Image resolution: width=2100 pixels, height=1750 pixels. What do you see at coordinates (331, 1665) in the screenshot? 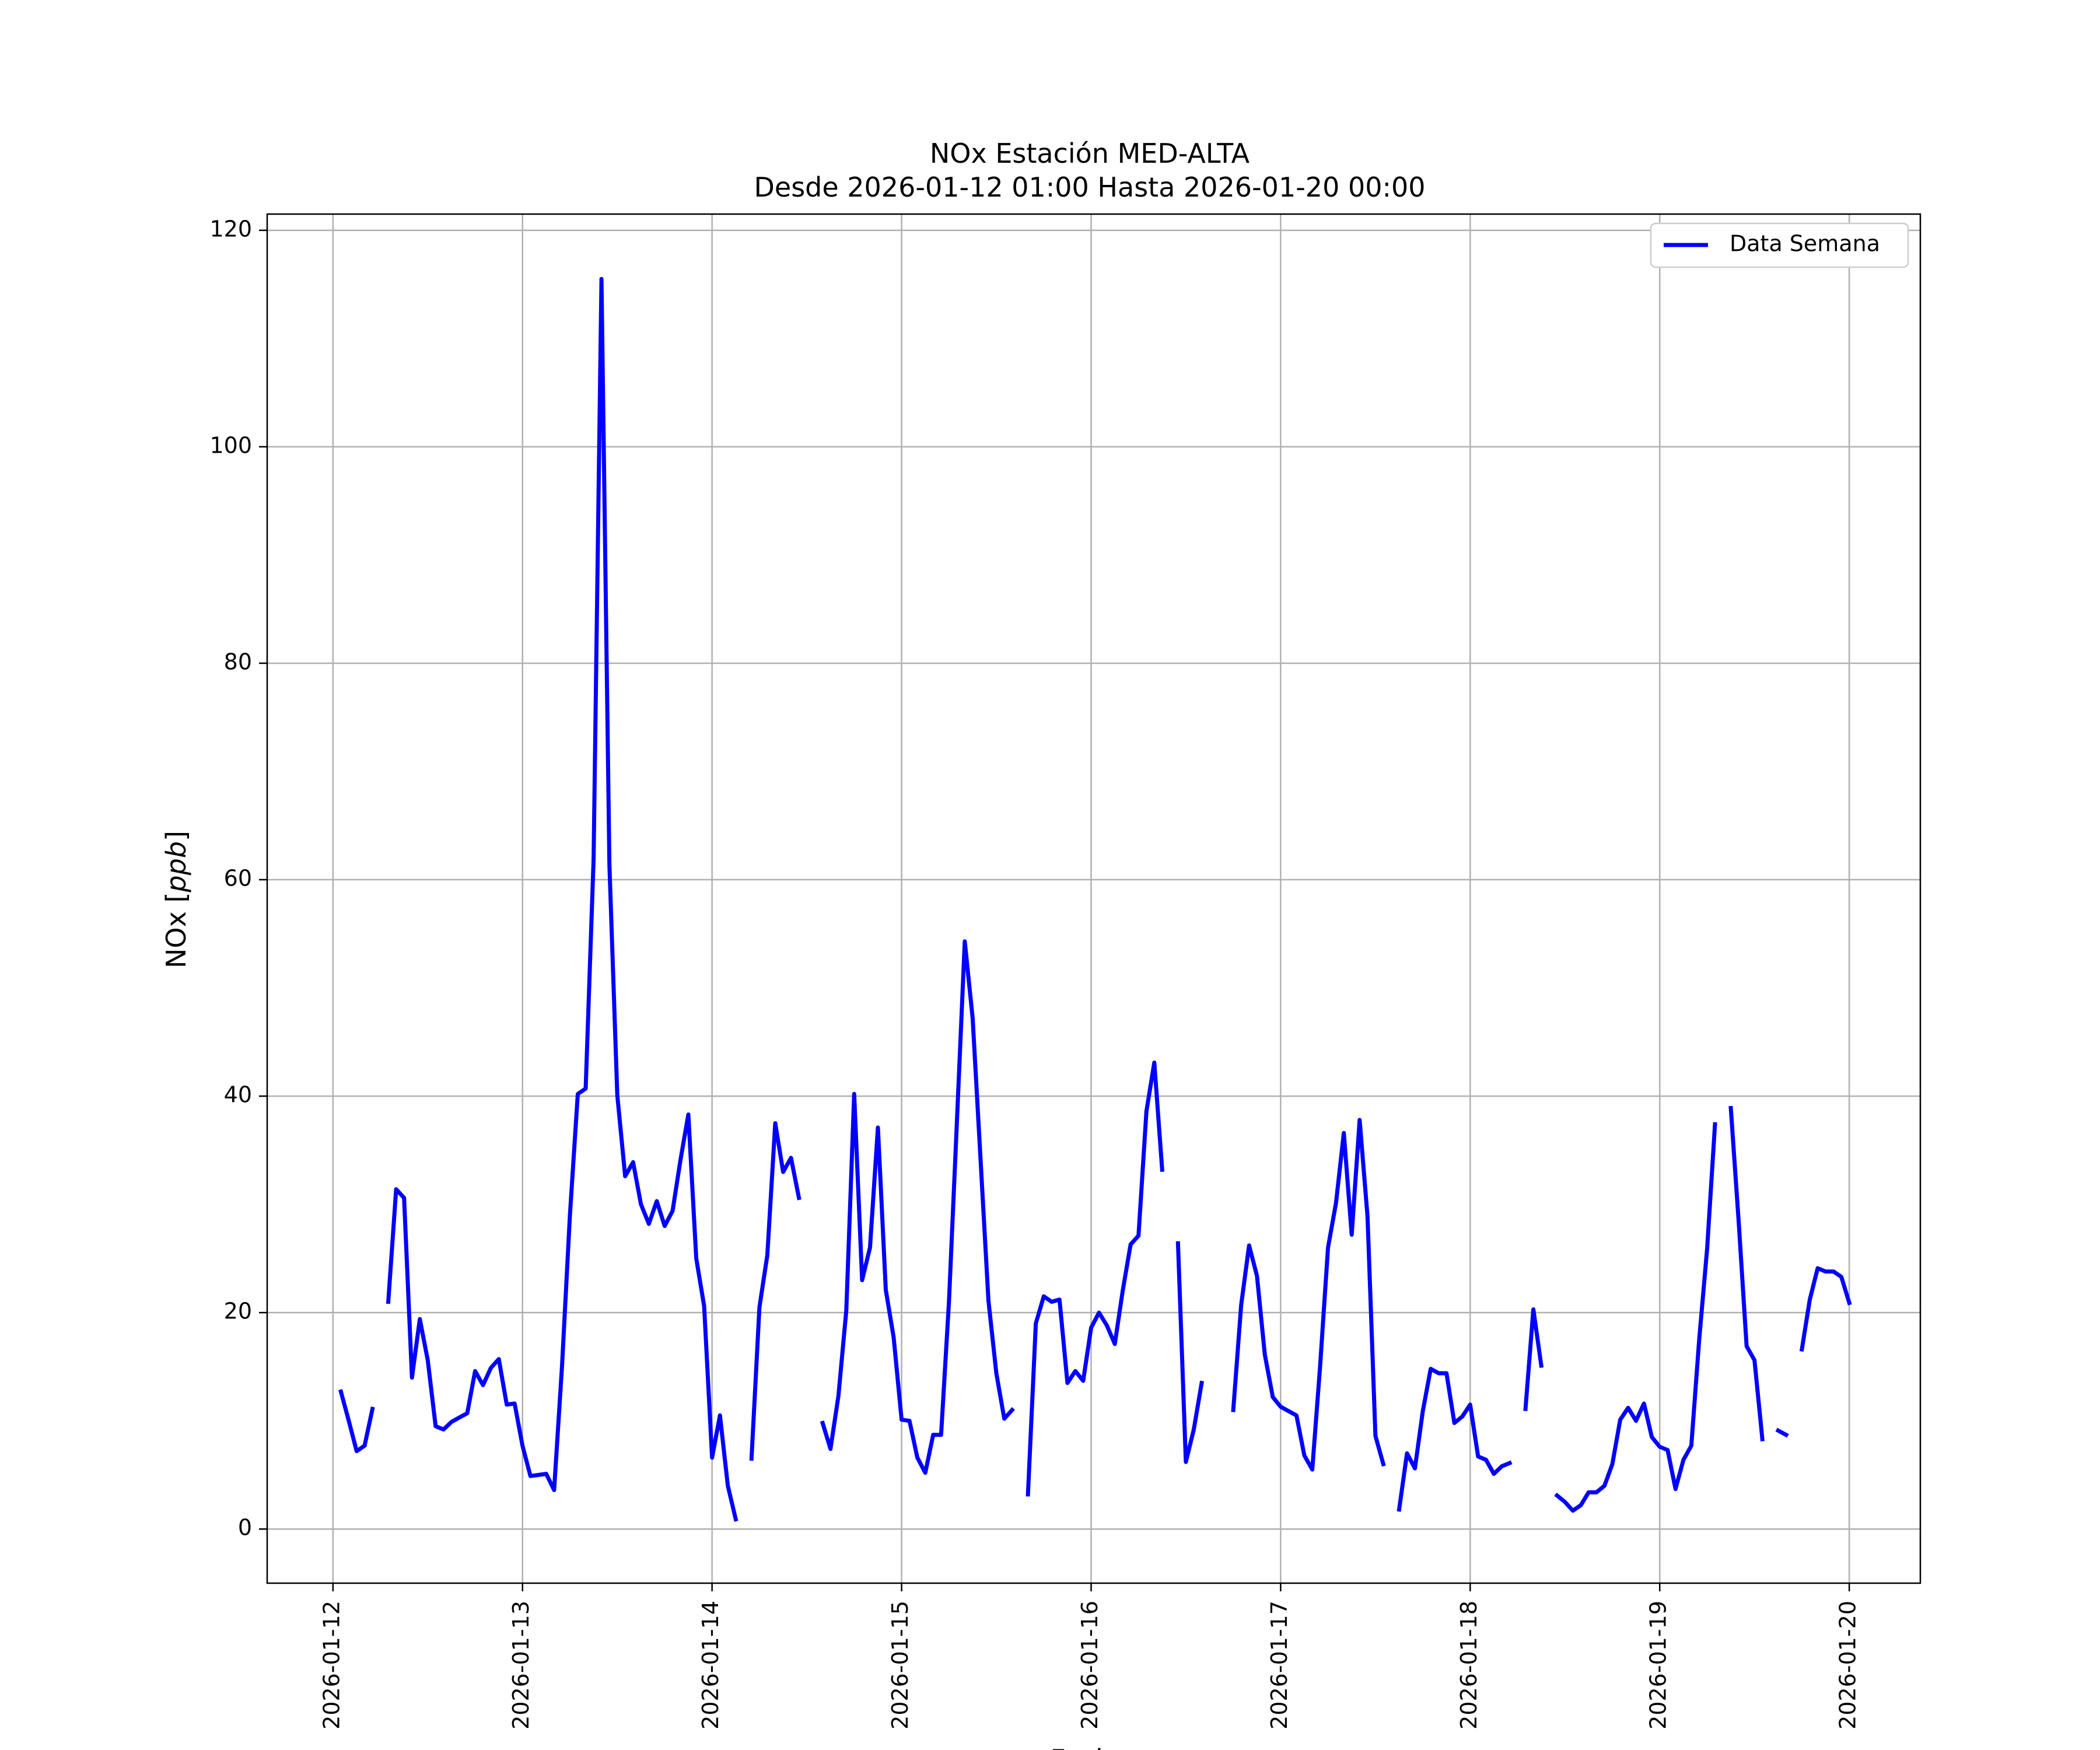
I see `x-tick-label: 2026-01-12` at bounding box center [331, 1665].